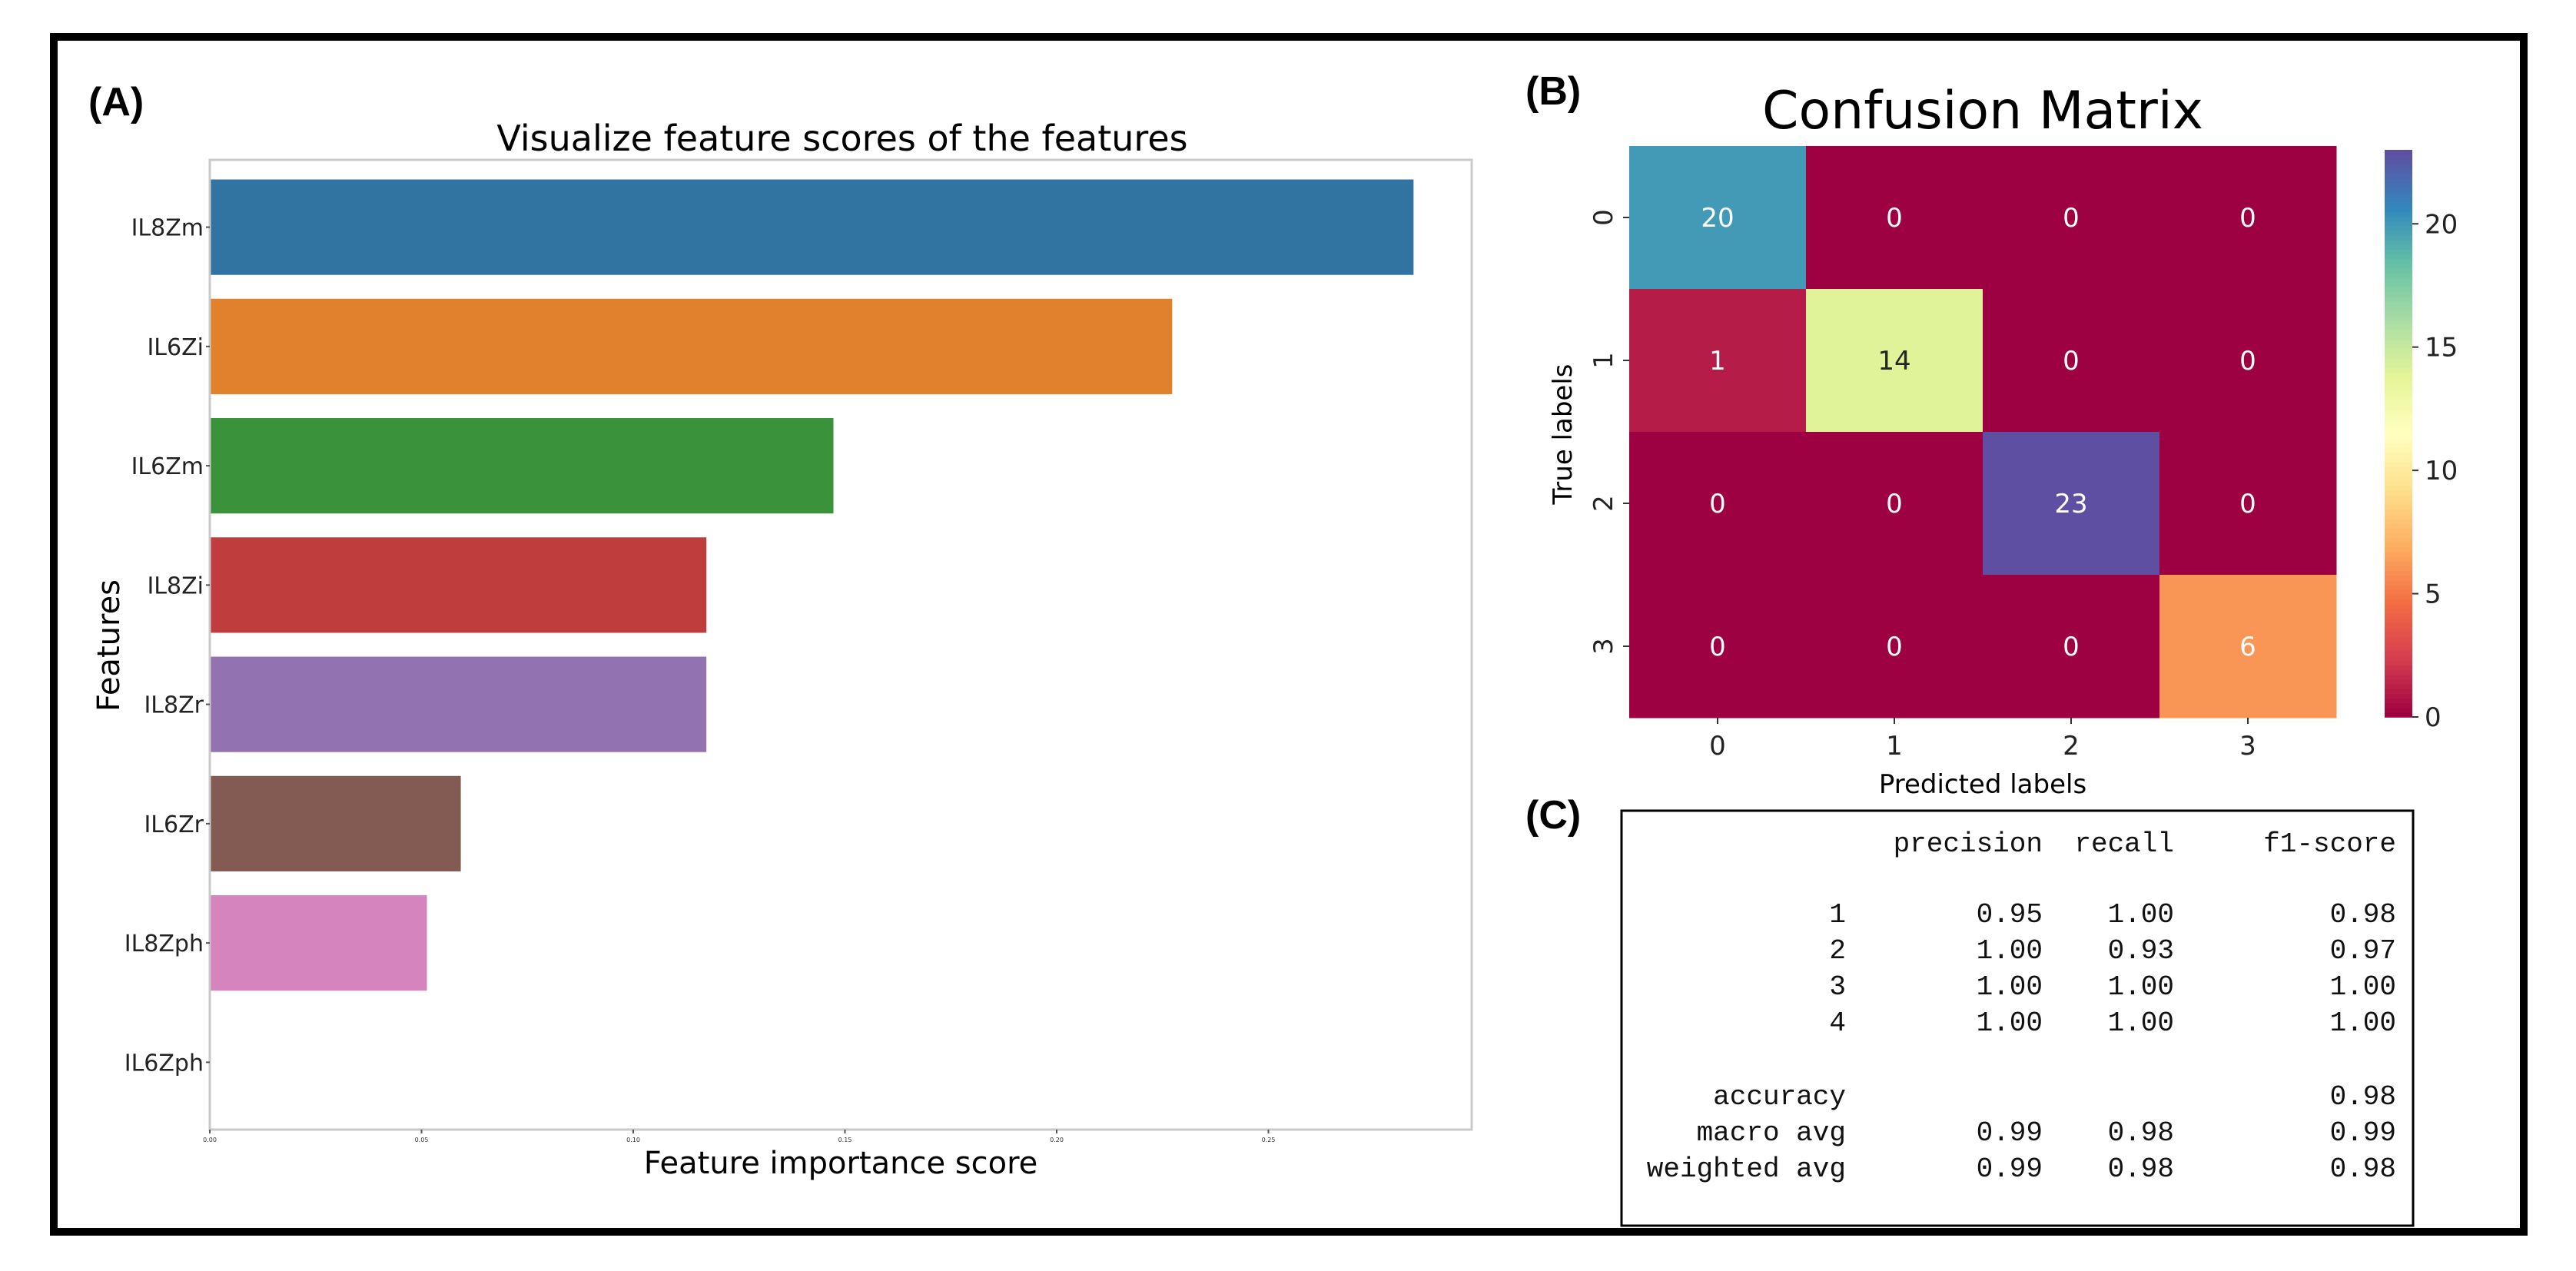 The width and height of the screenshot is (2576, 1271). Describe the element at coordinates (164, 944) in the screenshot. I see `bar-label-IL8Zph: IL8Zph` at that location.